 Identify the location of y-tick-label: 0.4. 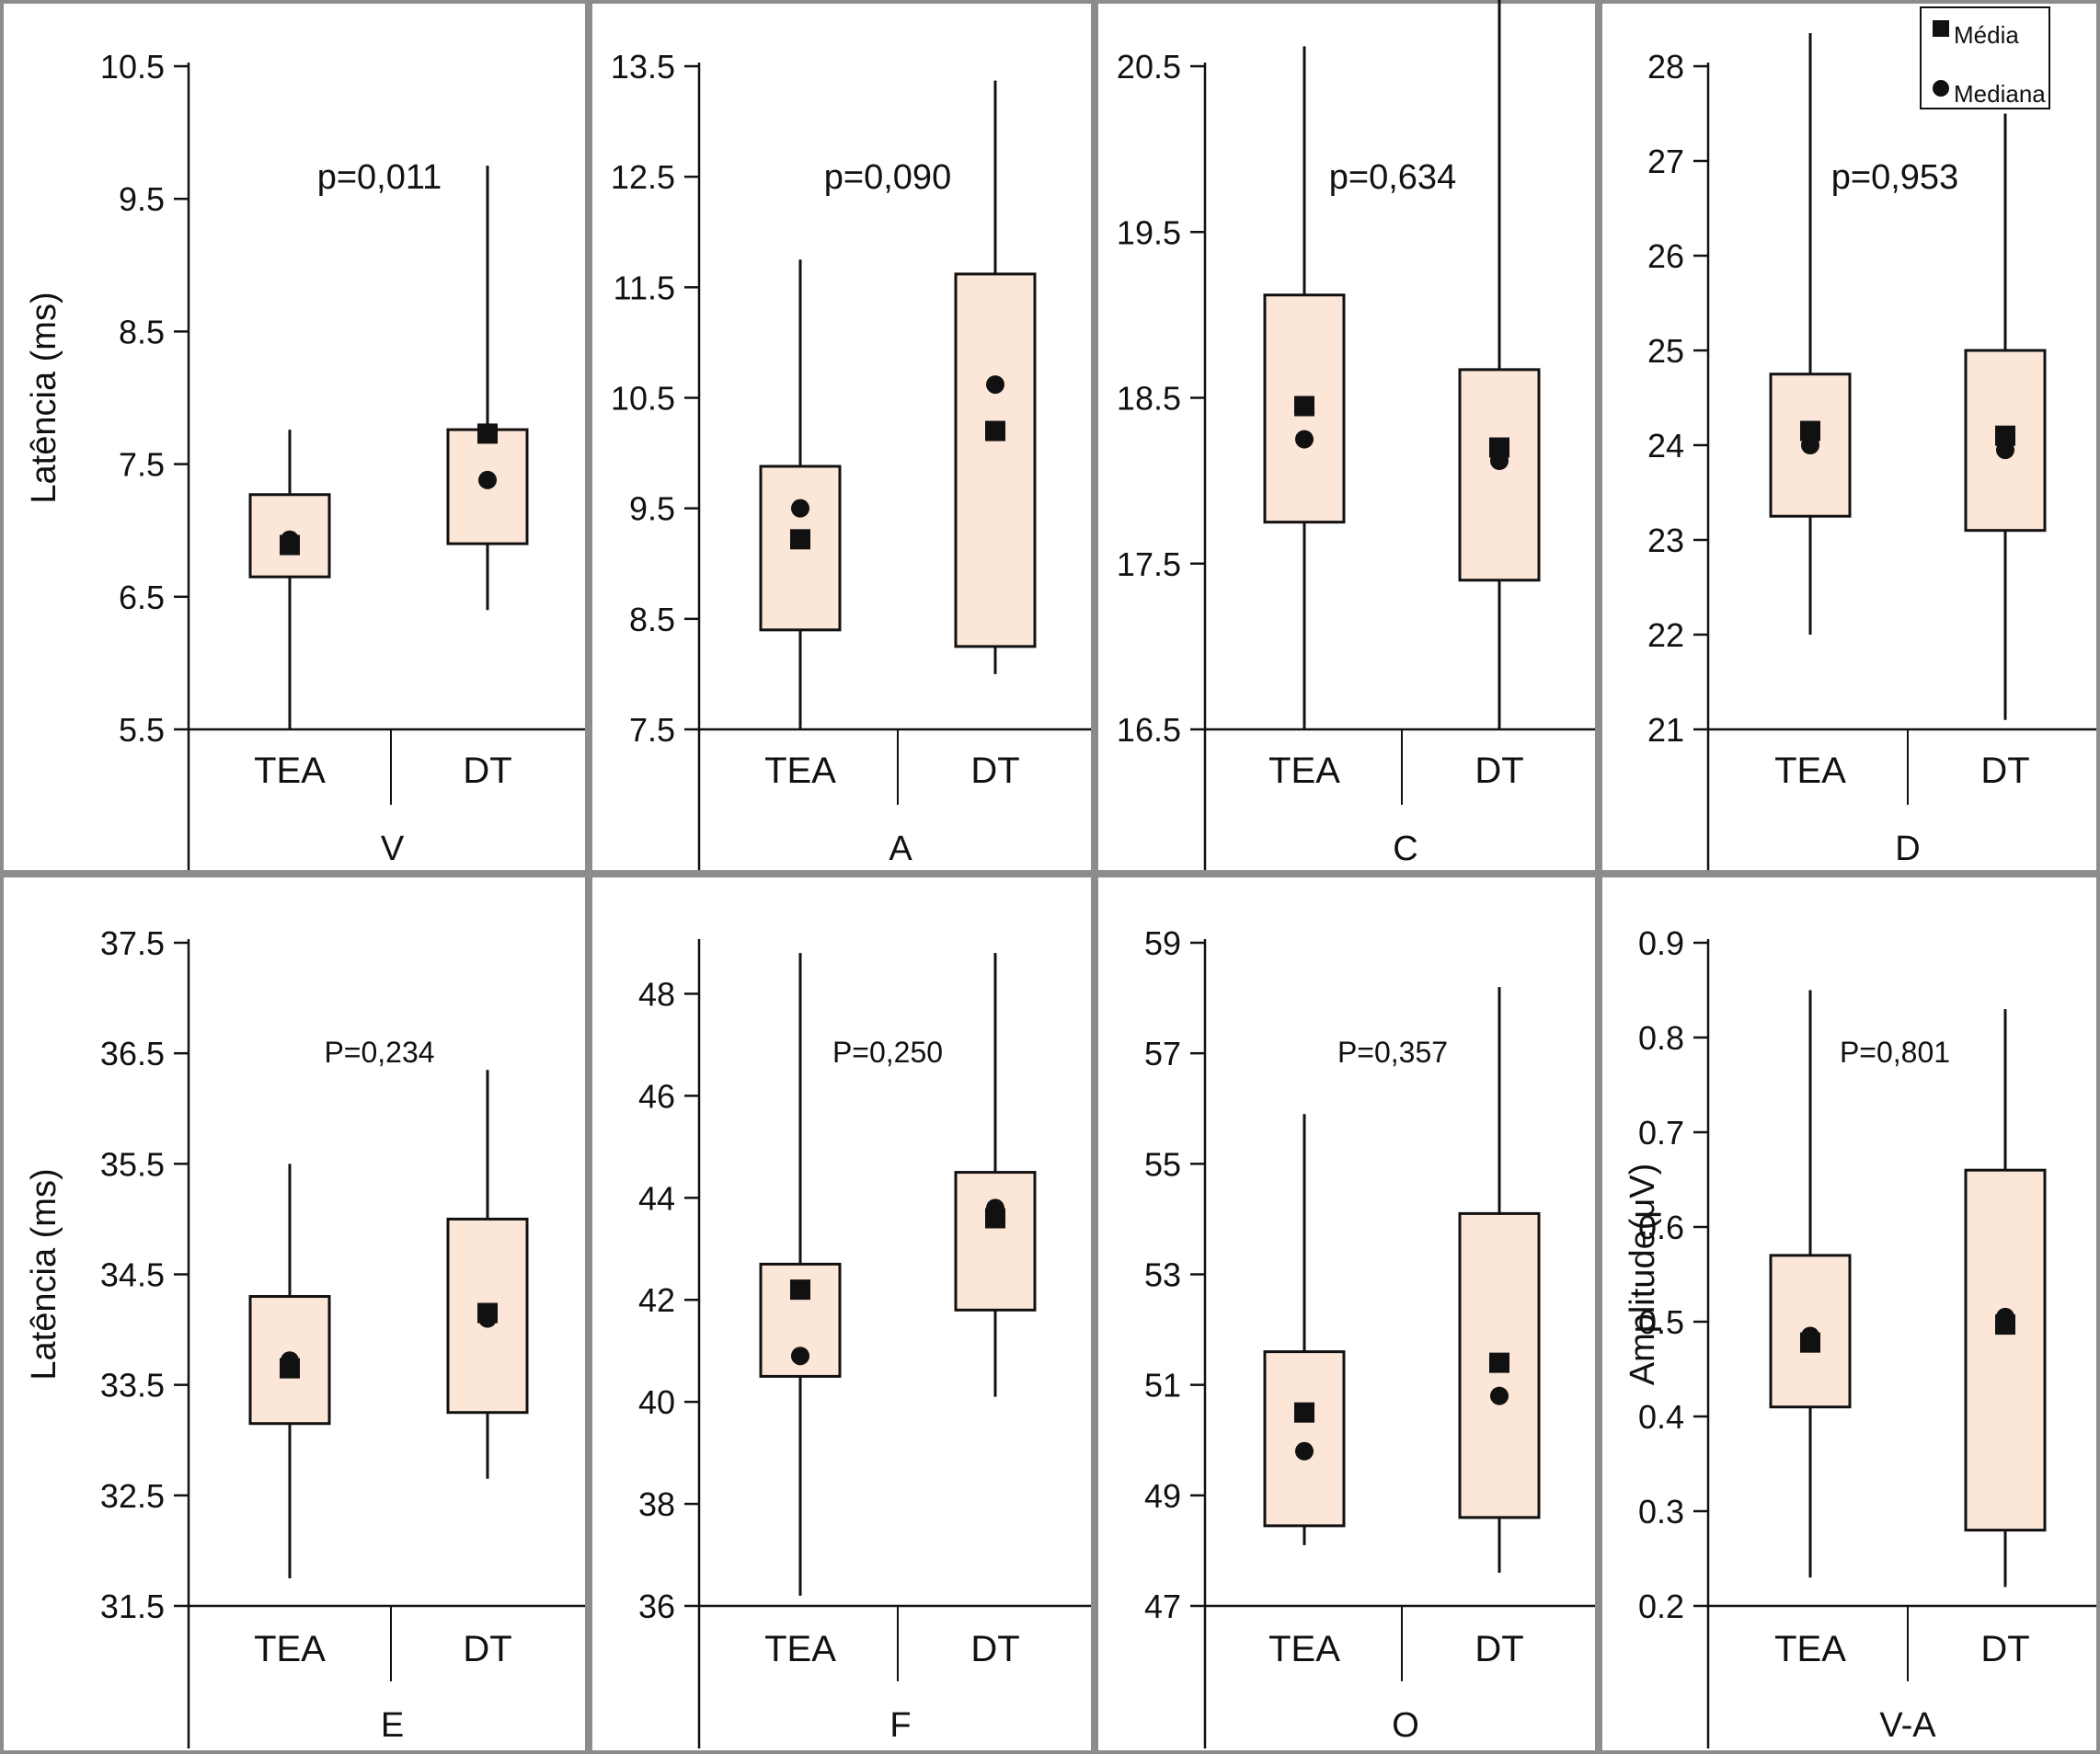
(1661, 1417).